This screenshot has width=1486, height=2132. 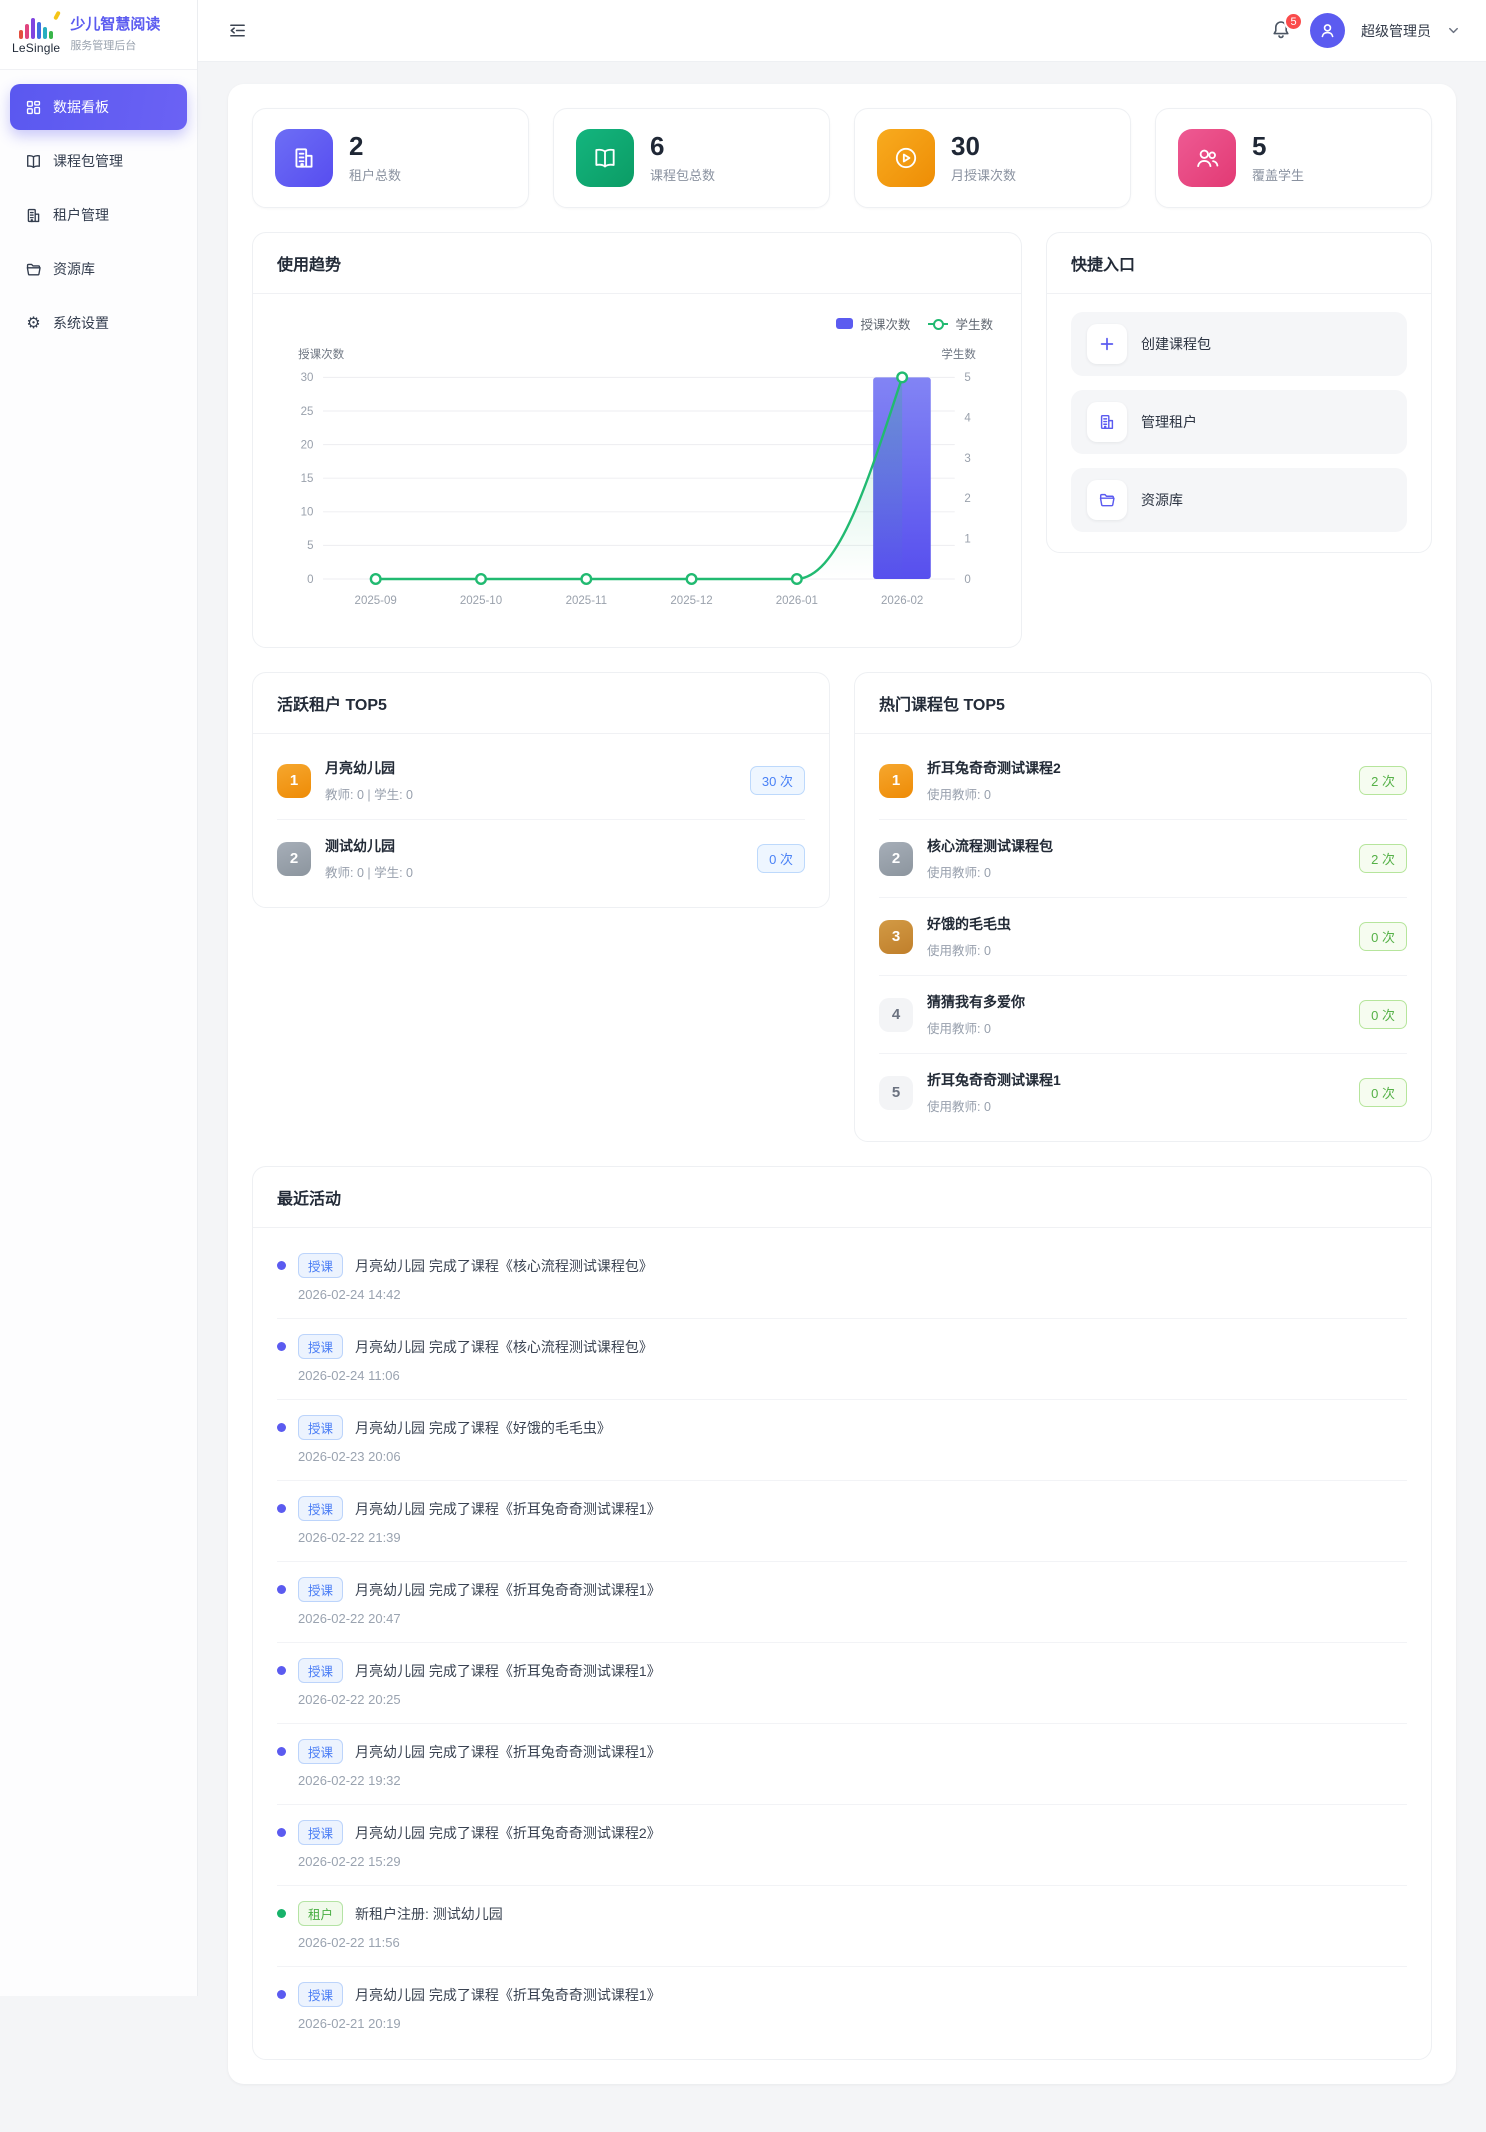 I want to click on sidebar-item-tenants: 租户管理, so click(x=98, y=215).